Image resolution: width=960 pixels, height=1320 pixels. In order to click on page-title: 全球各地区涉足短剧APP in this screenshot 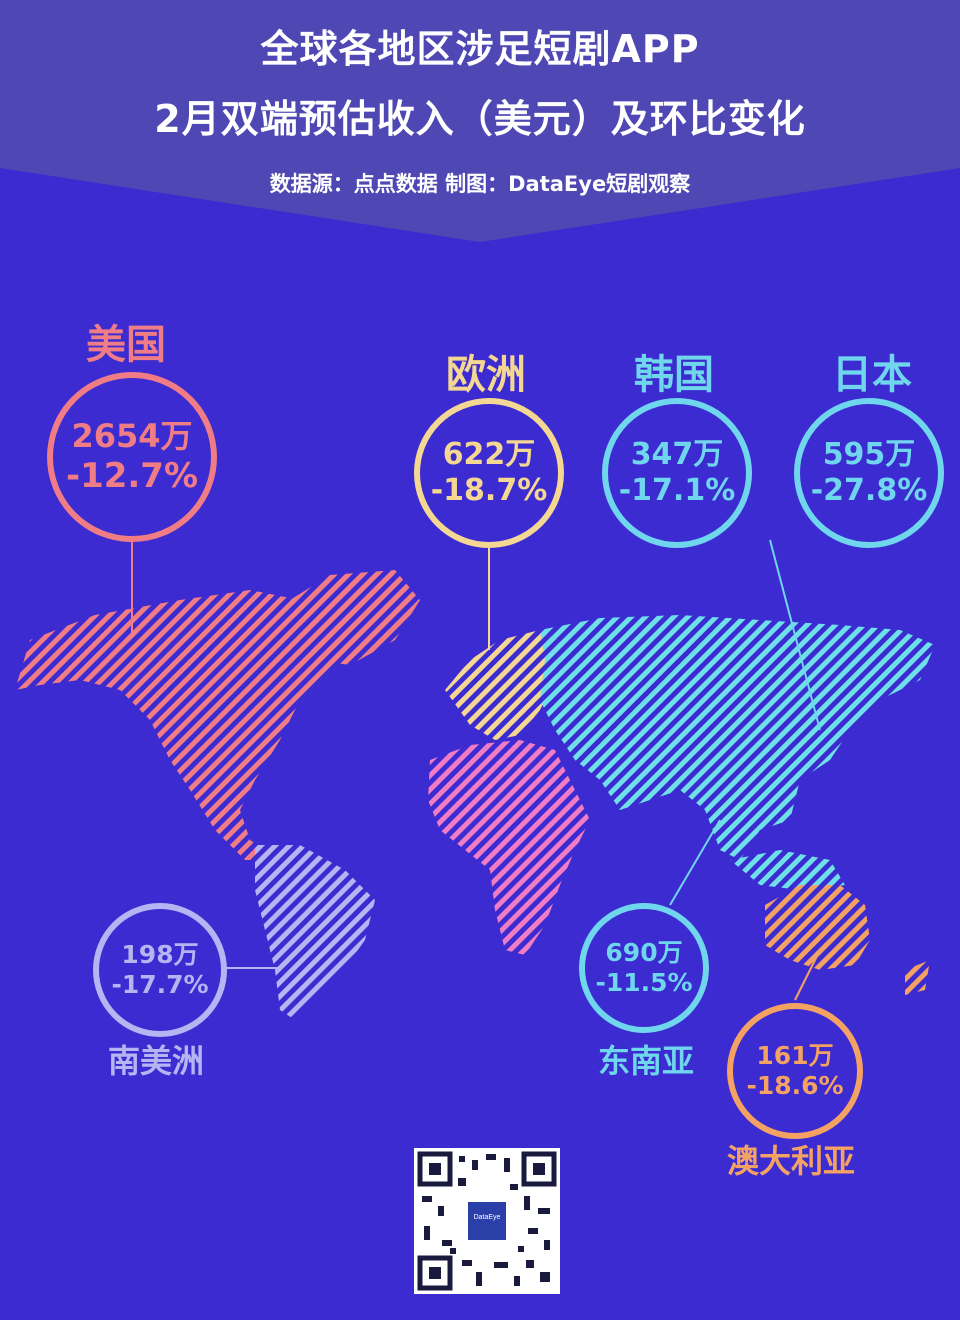, I will do `click(480, 49)`.